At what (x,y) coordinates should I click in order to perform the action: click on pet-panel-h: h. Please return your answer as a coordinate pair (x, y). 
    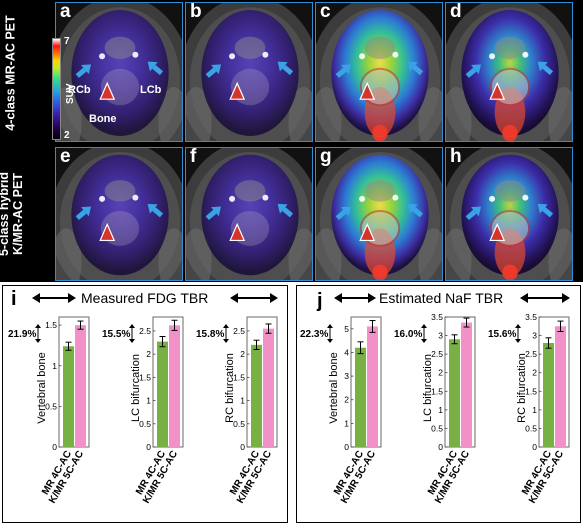
    Looking at the image, I should click on (509, 214).